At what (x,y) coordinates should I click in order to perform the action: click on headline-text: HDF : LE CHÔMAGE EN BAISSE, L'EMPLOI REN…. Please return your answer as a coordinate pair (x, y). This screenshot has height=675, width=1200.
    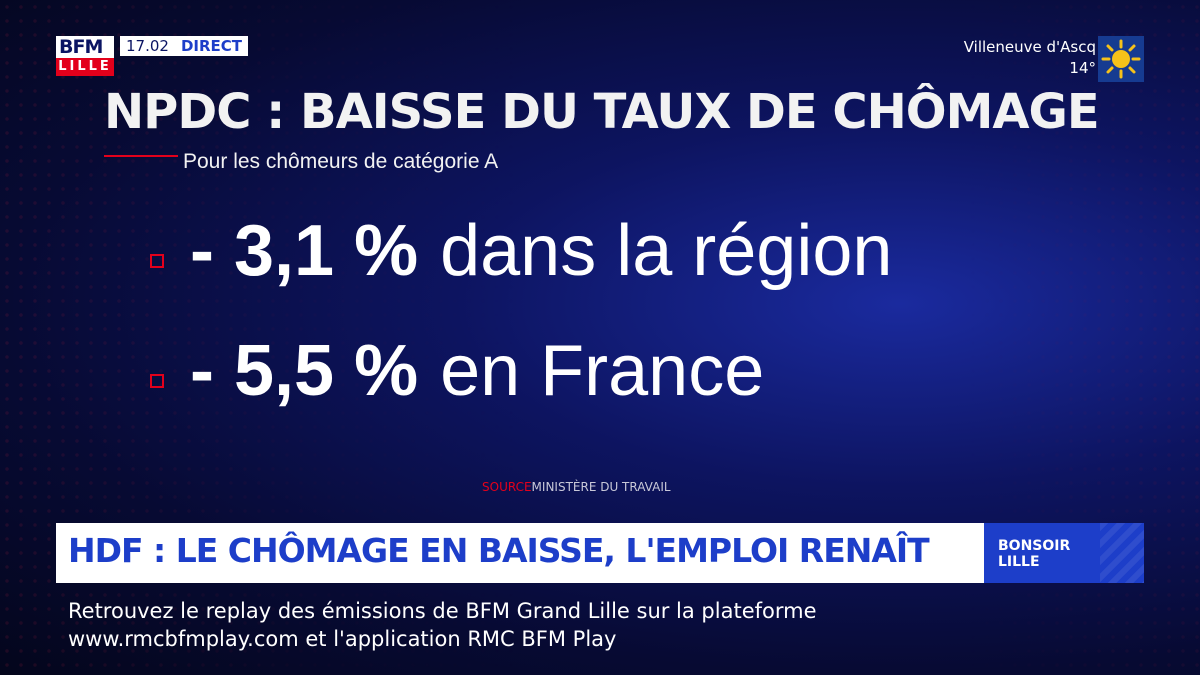
    Looking at the image, I should click on (499, 550).